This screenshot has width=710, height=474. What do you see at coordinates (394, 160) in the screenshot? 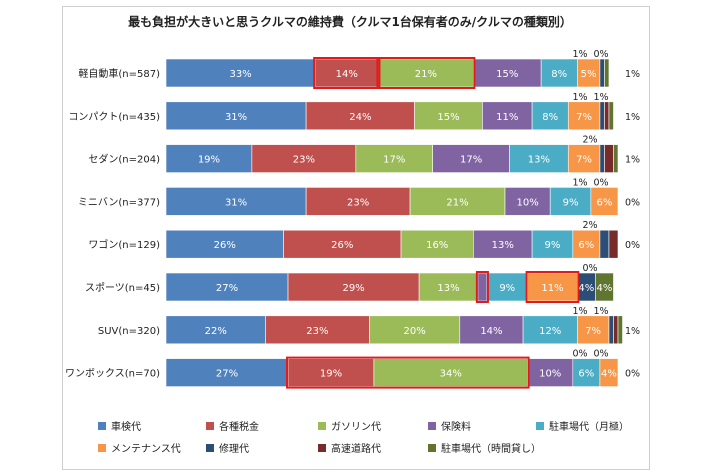
I see `data-label: 17%` at bounding box center [394, 160].